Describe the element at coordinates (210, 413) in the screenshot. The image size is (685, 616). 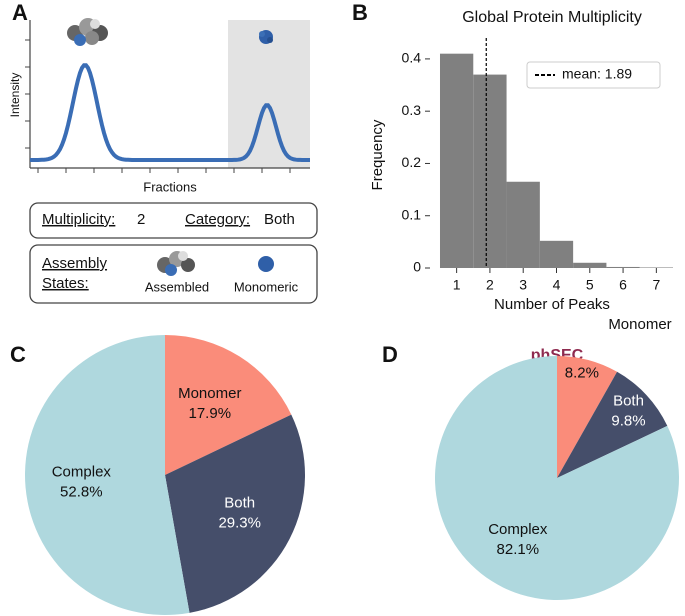
I see `slice-value: 17.9%` at that location.